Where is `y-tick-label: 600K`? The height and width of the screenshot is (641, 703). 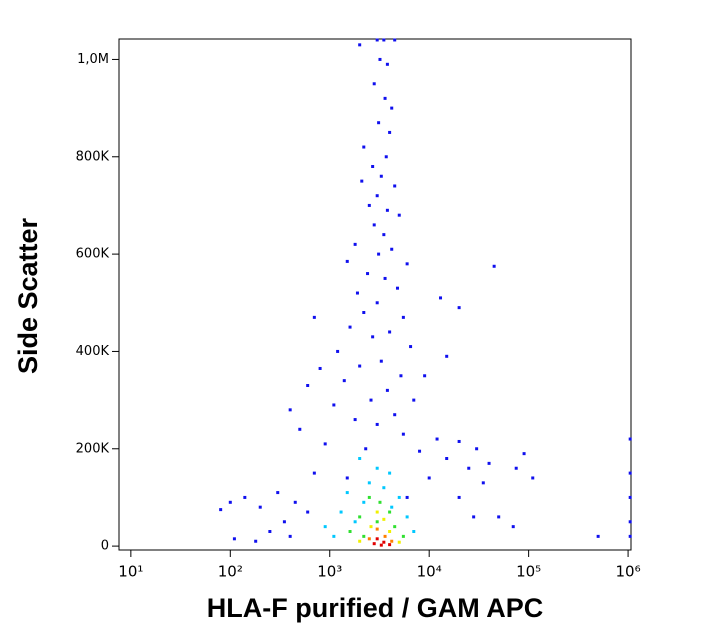 y-tick-label: 600K is located at coordinates (93, 254).